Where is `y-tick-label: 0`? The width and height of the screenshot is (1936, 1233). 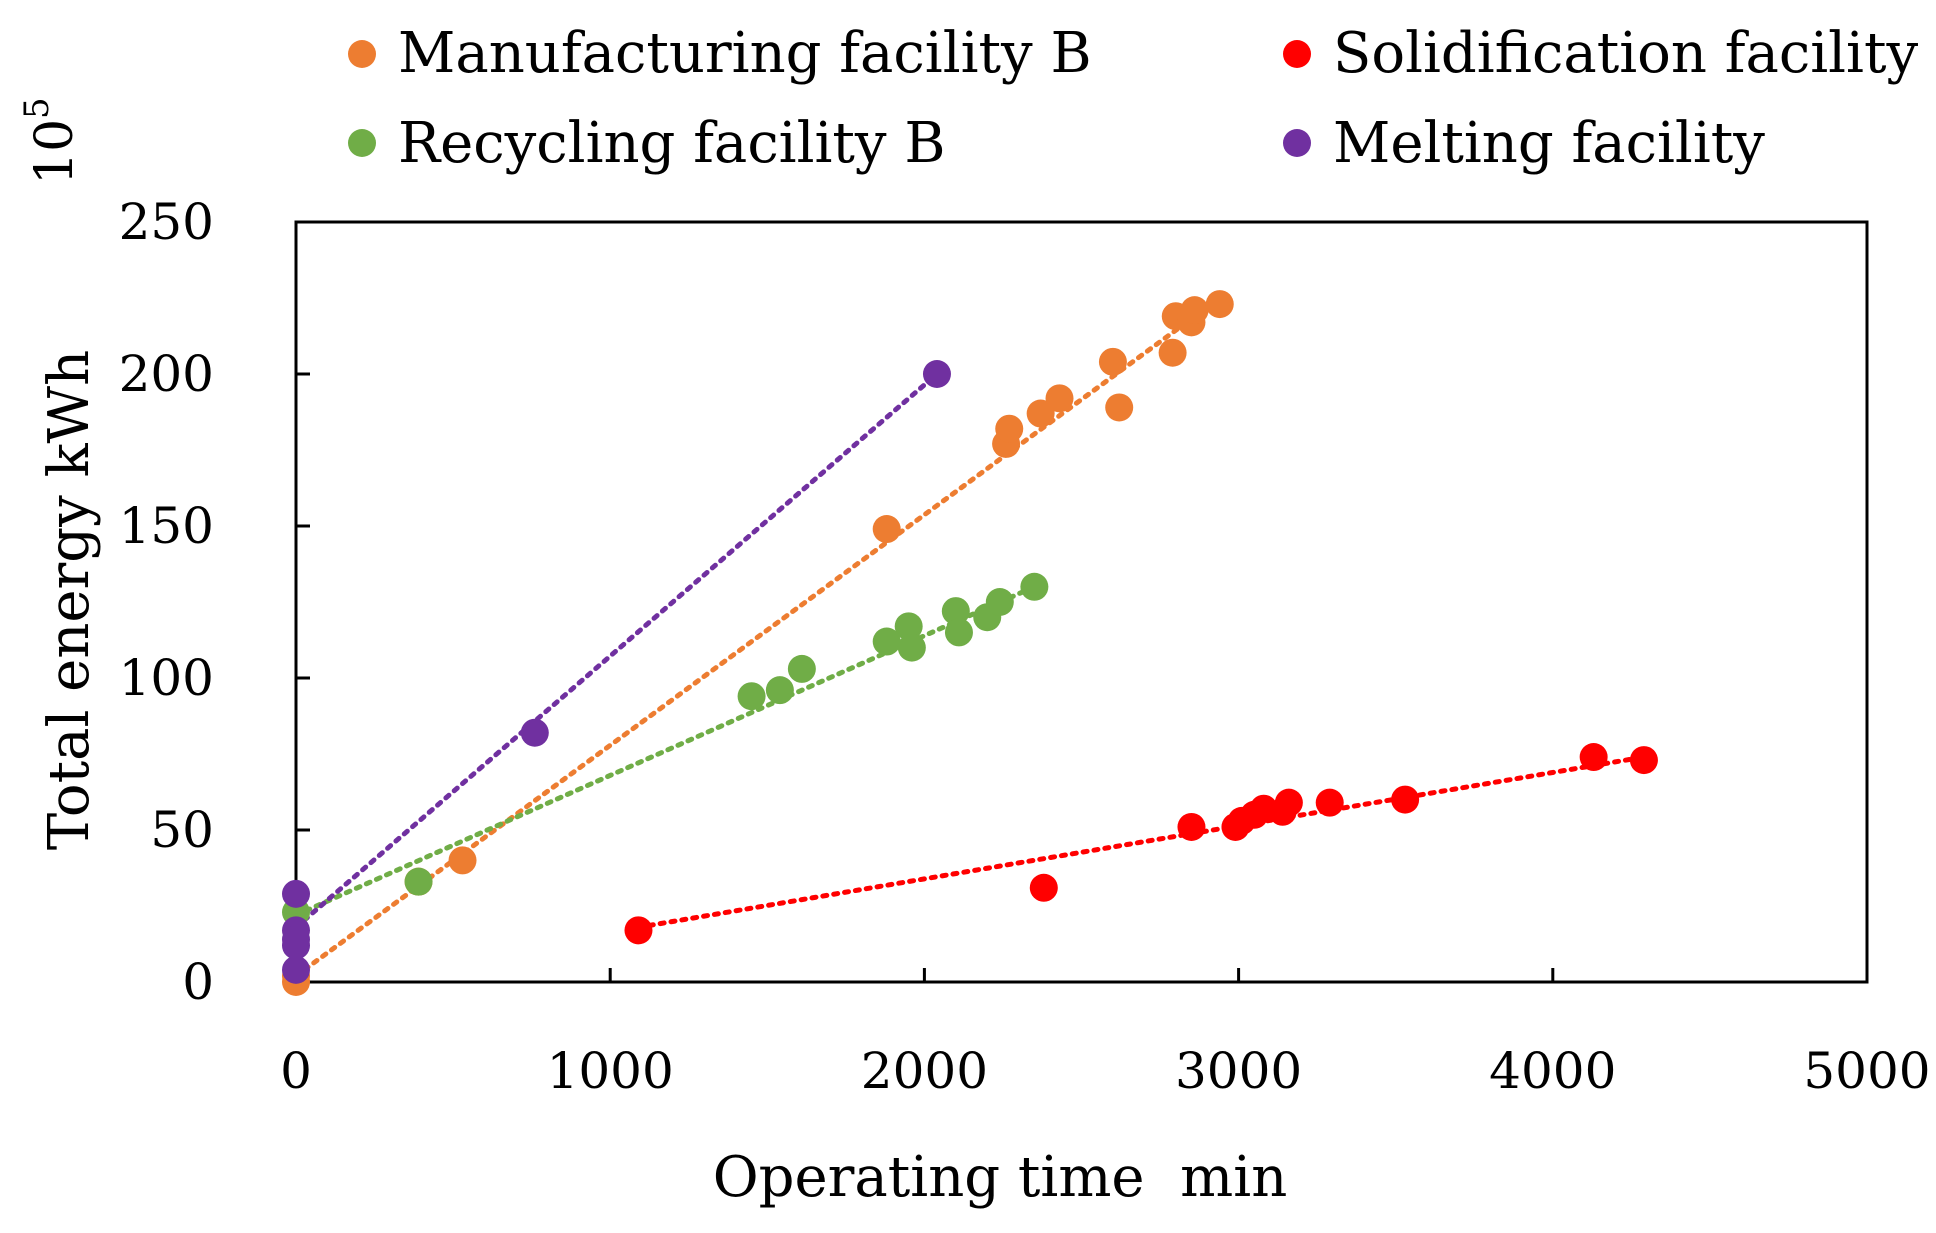 y-tick-label: 0 is located at coordinates (198, 982).